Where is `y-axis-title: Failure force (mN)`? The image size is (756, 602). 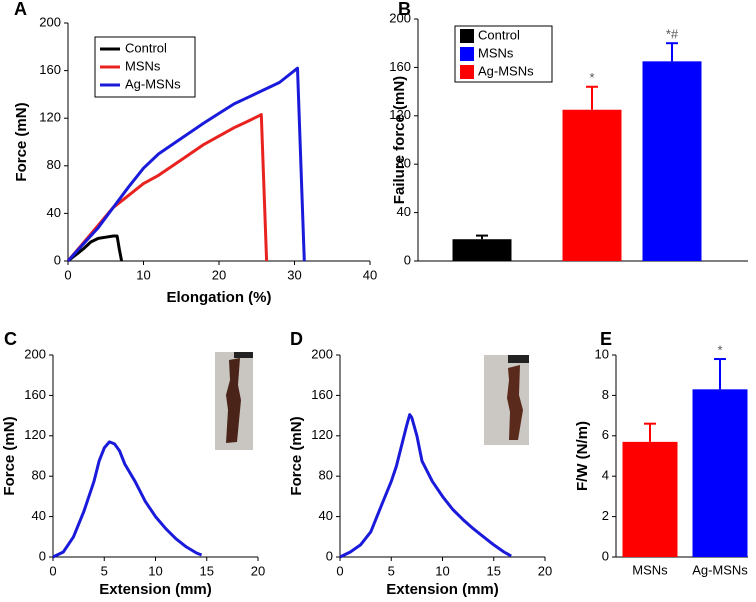
y-axis-title: Failure force (mN) is located at coordinates (399, 140).